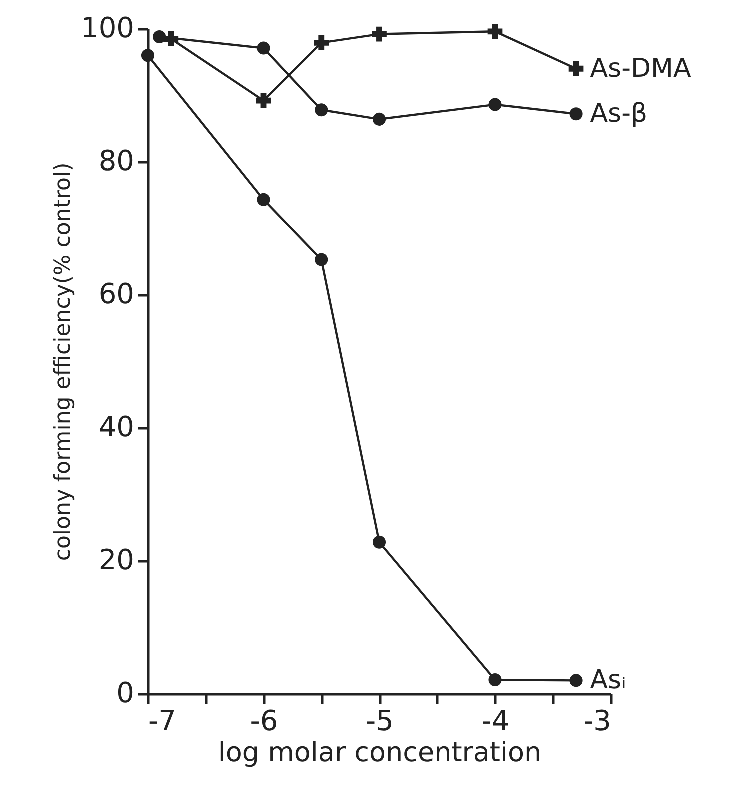 The image size is (739, 797). What do you see at coordinates (107, 28) in the screenshot?
I see `y-tick-label: 100` at bounding box center [107, 28].